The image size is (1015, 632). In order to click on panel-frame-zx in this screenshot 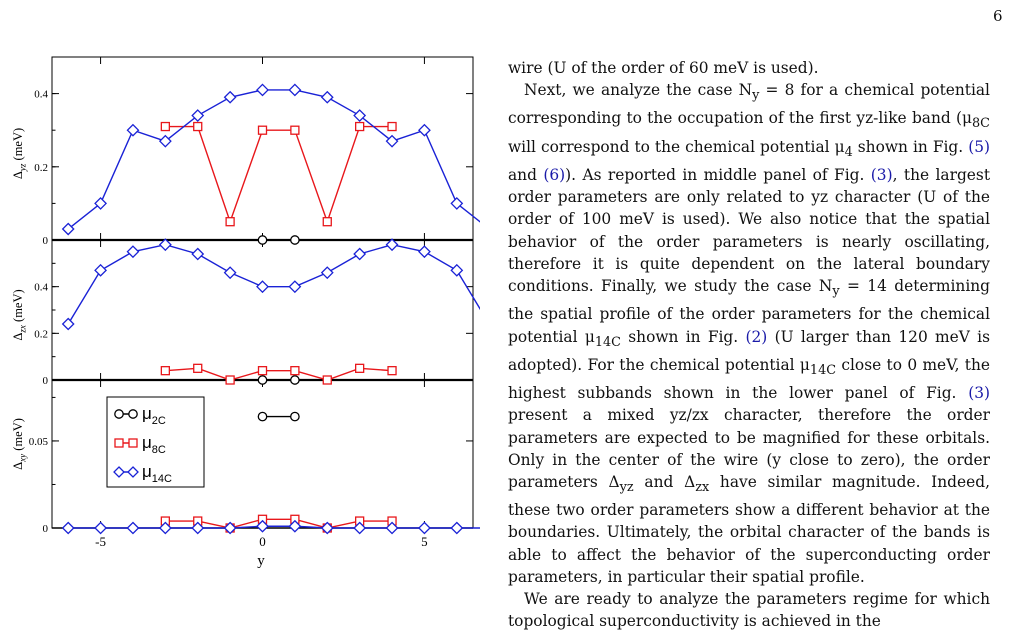, I will do `click(262, 310)`.